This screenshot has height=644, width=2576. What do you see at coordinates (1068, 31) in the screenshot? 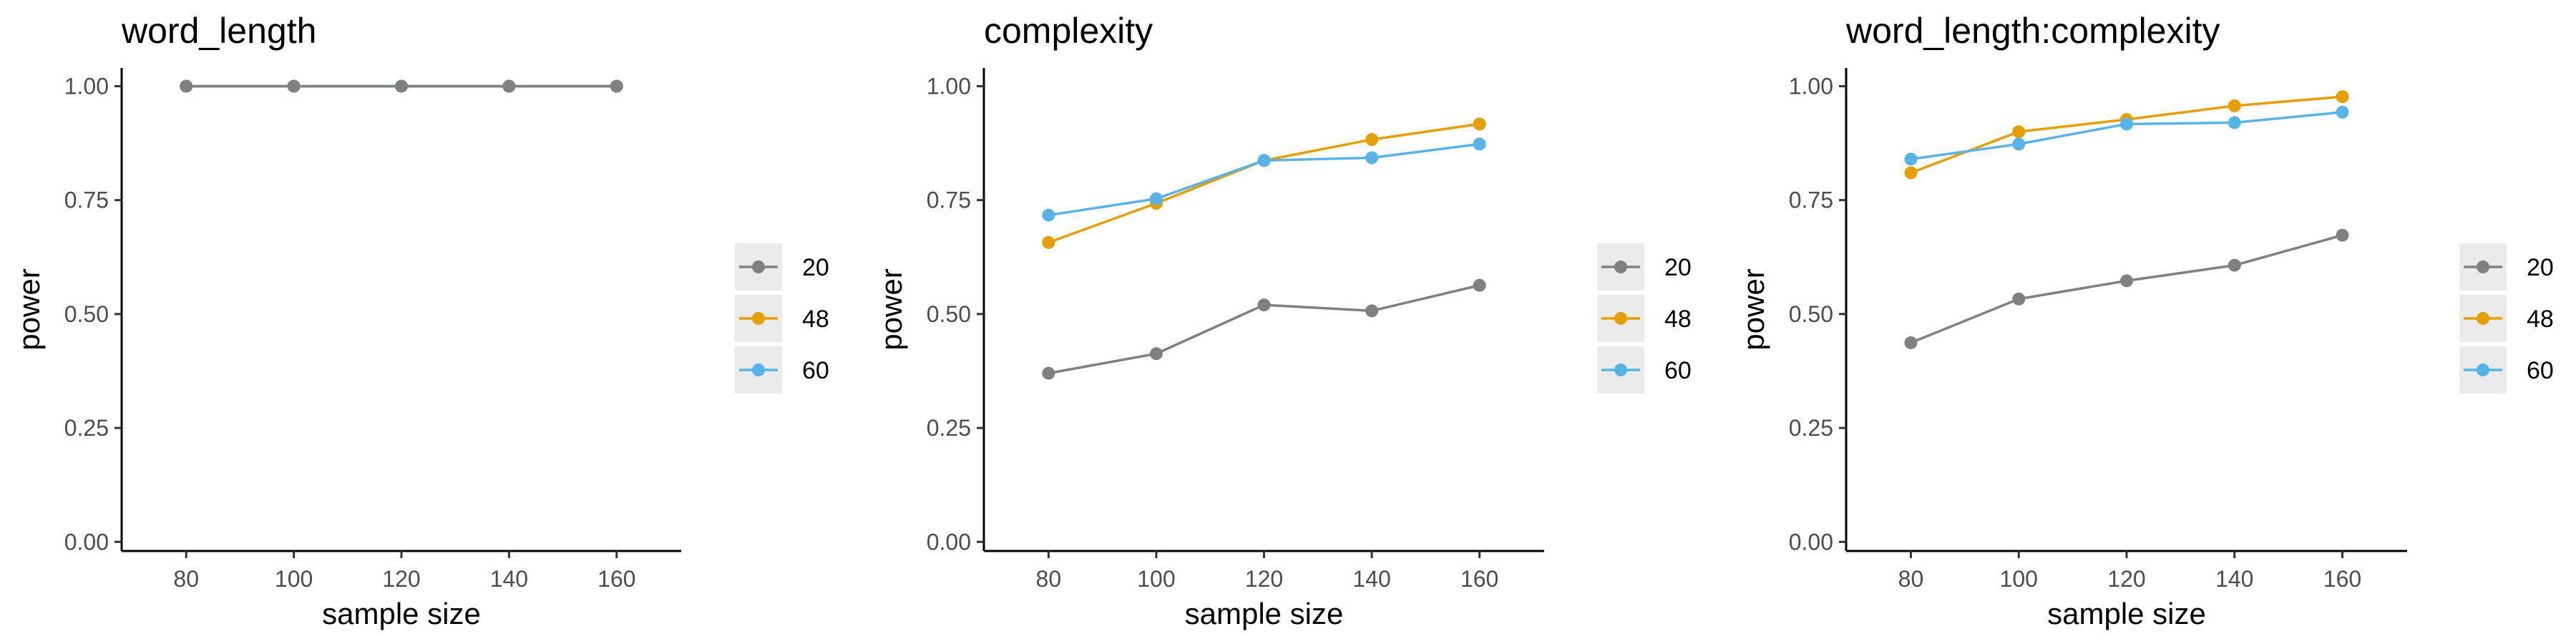
I see `panel-title: complexity` at bounding box center [1068, 31].